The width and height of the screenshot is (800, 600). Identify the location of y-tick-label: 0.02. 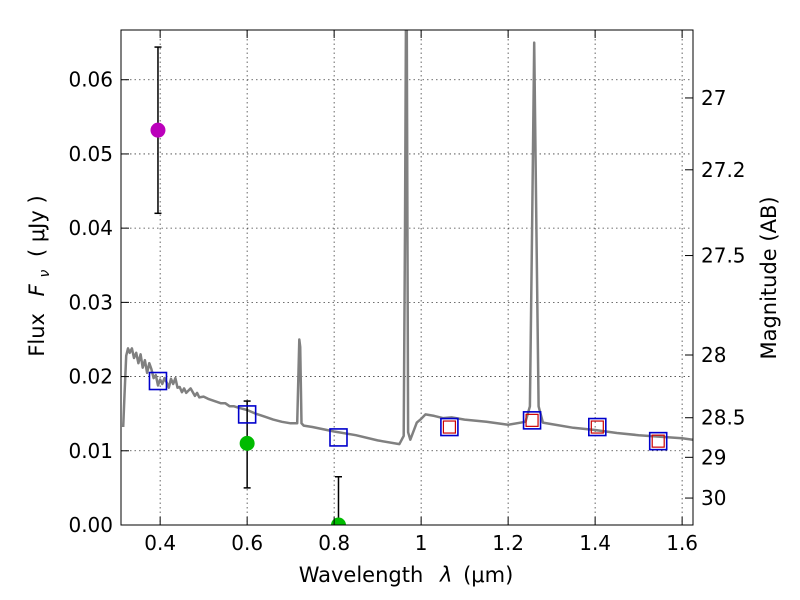
(90, 377).